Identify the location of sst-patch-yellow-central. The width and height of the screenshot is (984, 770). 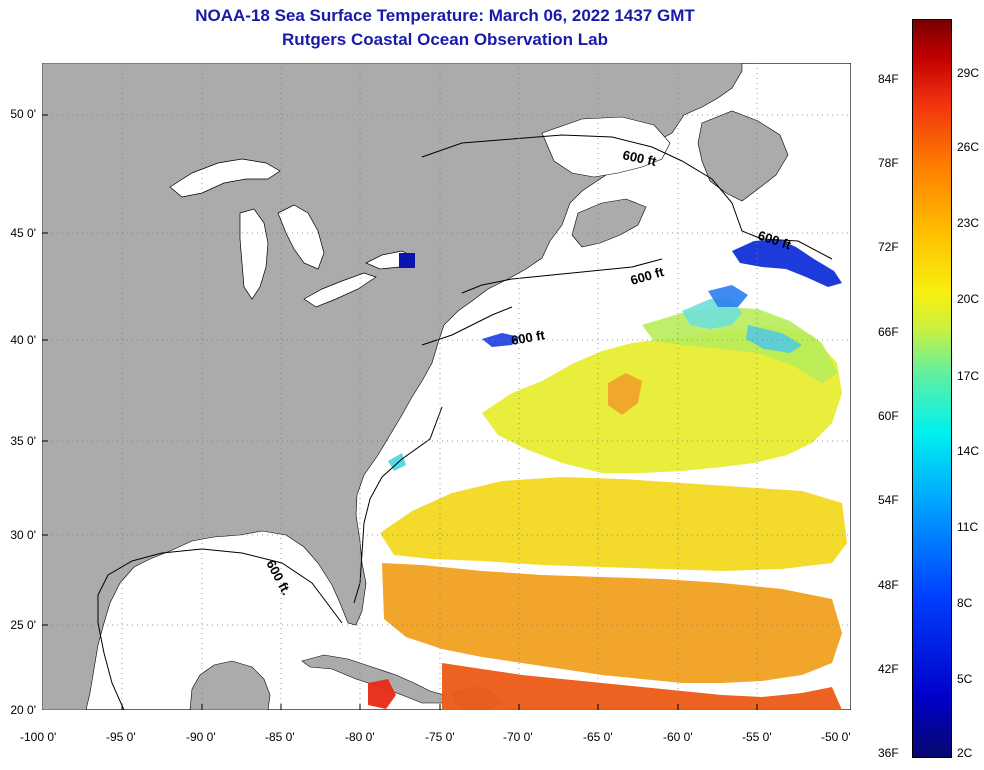
(662, 399).